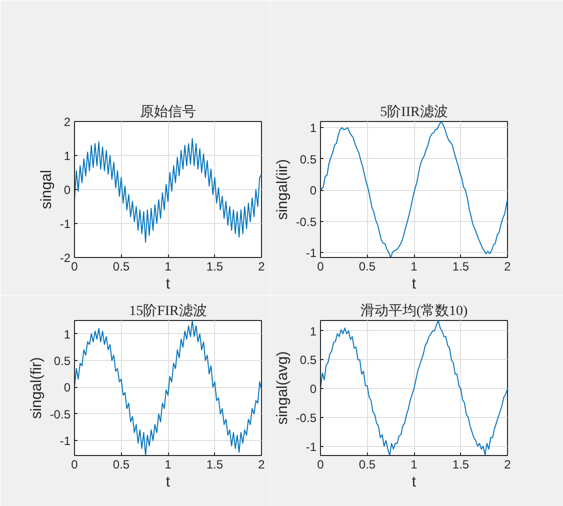 The image size is (563, 506). What do you see at coordinates (65, 258) in the screenshot?
I see `y-tick-label: -2` at bounding box center [65, 258].